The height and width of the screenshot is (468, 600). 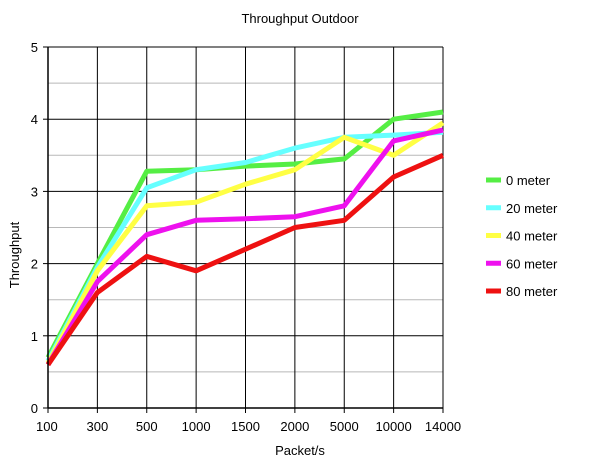 I want to click on legend-label: 80 meter, so click(x=532, y=291).